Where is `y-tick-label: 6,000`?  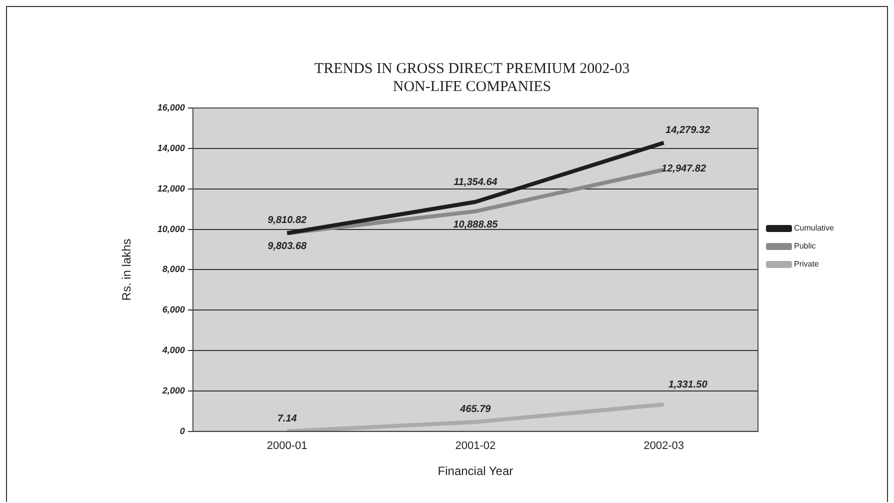
y-tick-label: 6,000 is located at coordinates (173, 309).